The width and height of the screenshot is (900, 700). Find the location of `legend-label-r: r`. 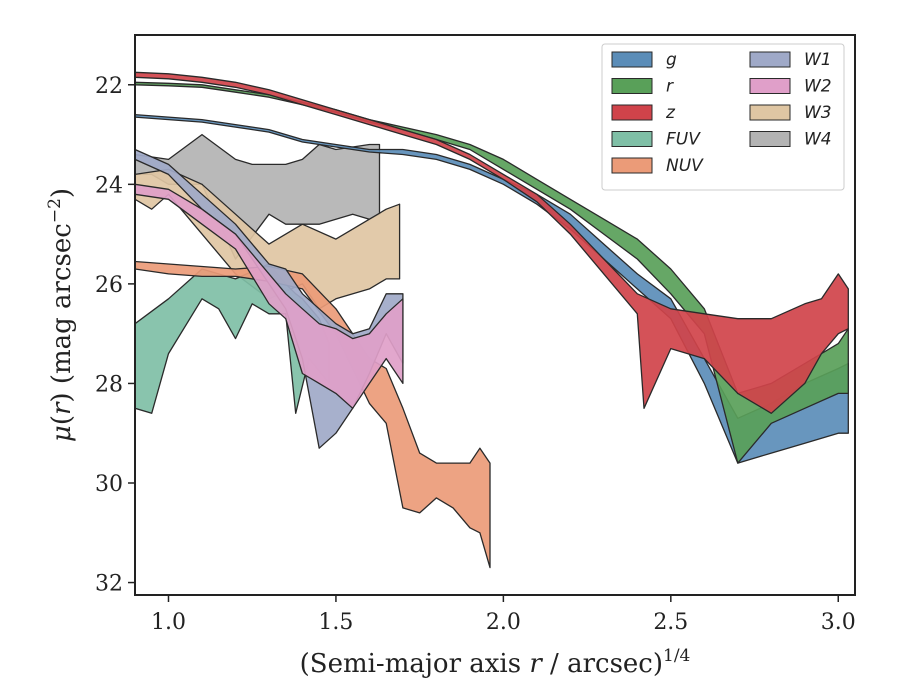

legend-label-r: r is located at coordinates (670, 87).